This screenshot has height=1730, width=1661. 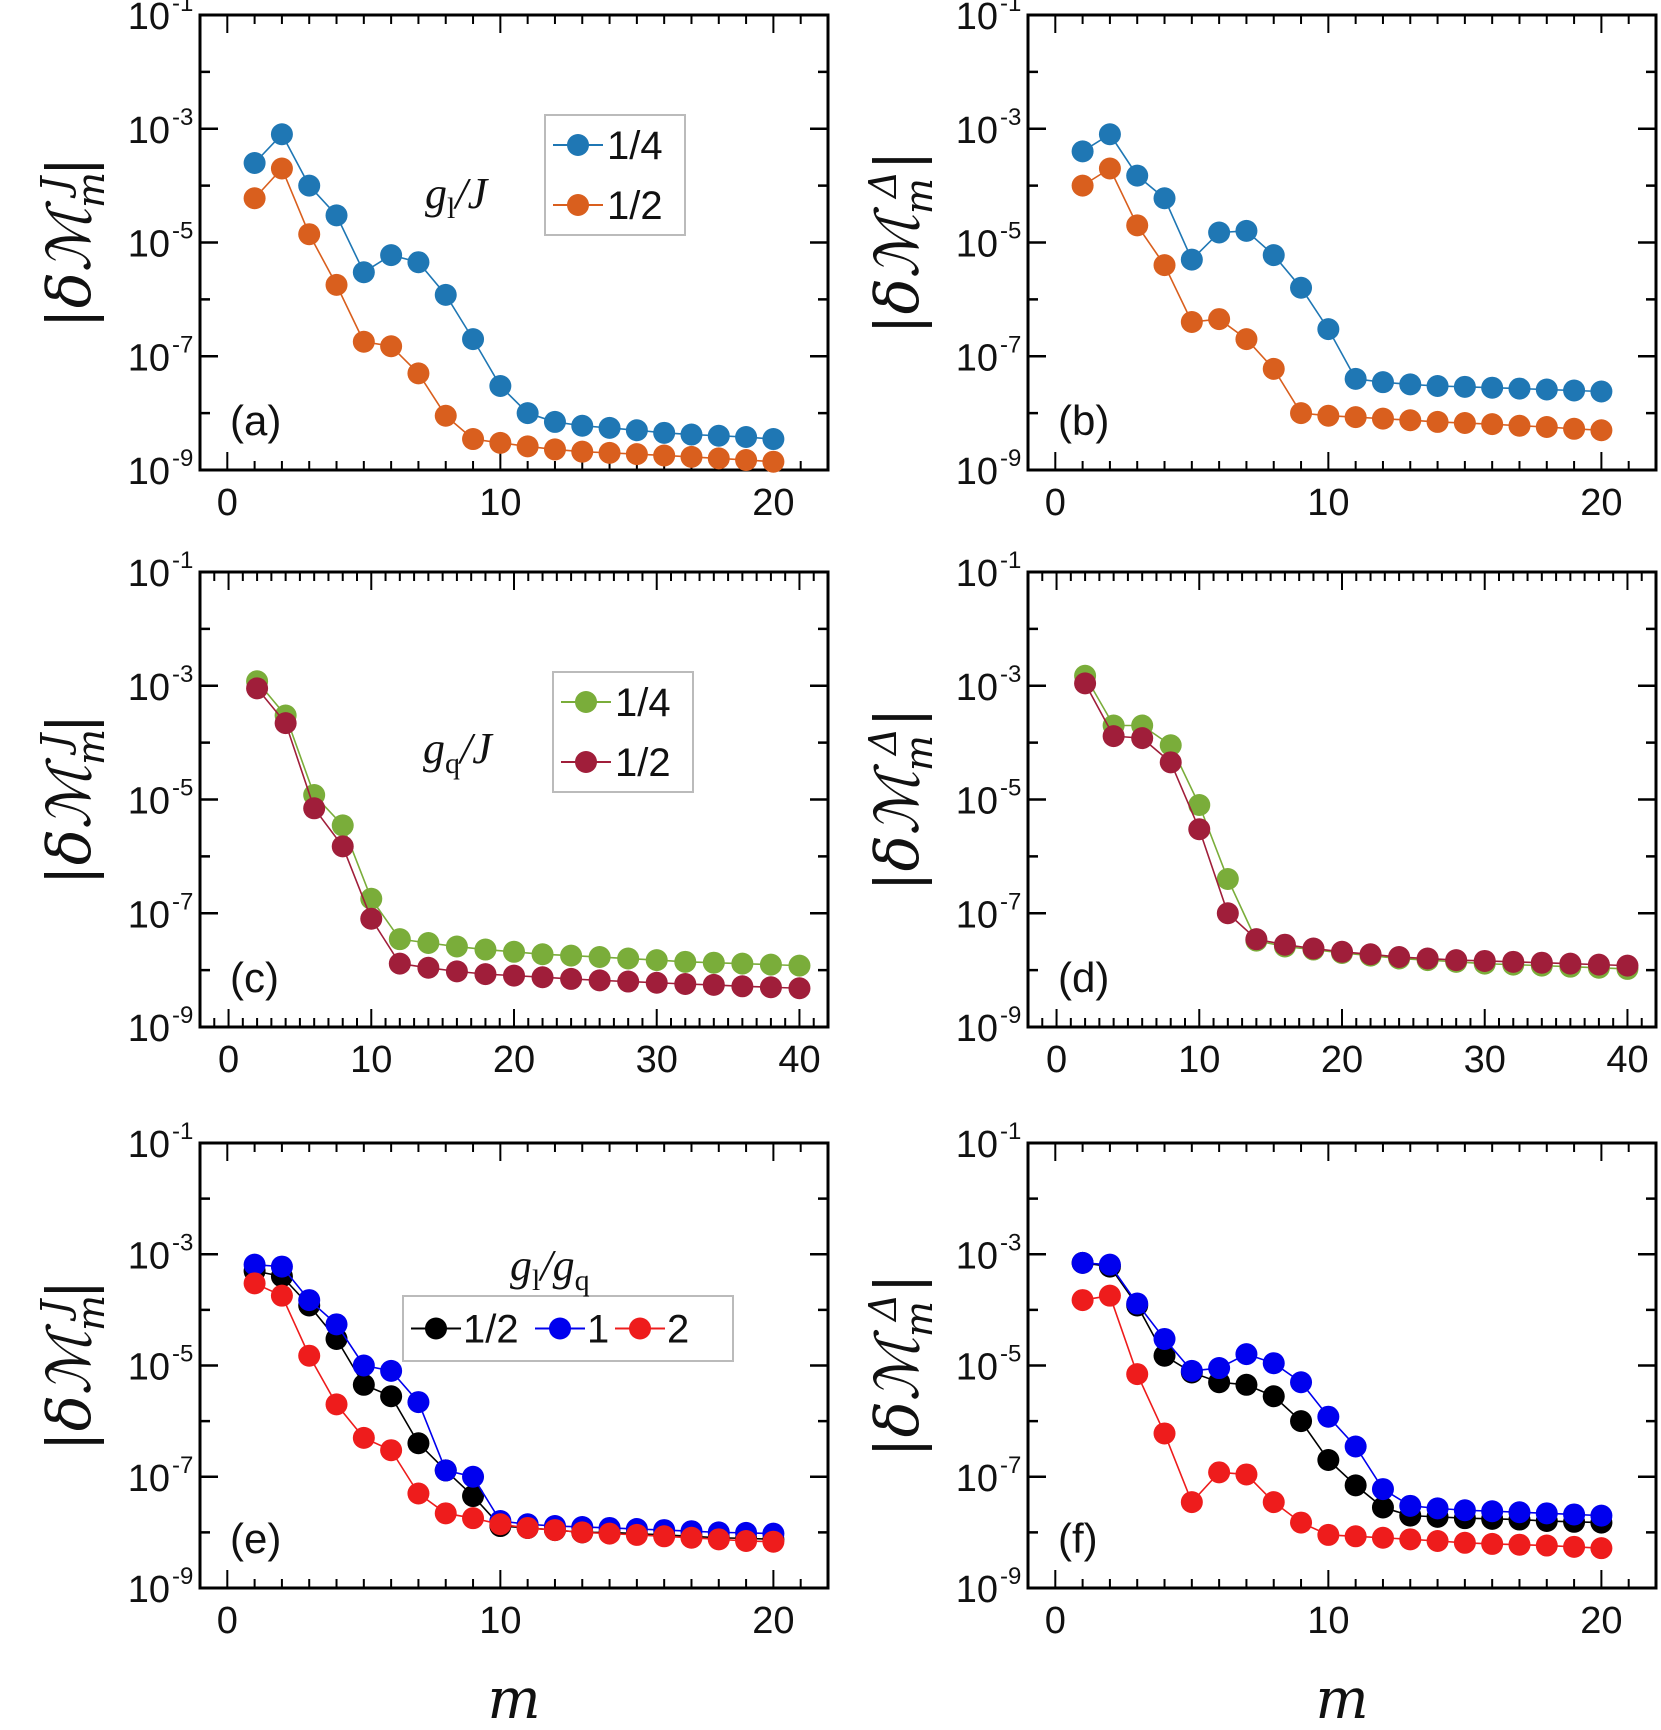 I want to click on legend-label: 1/2, so click(x=643, y=763).